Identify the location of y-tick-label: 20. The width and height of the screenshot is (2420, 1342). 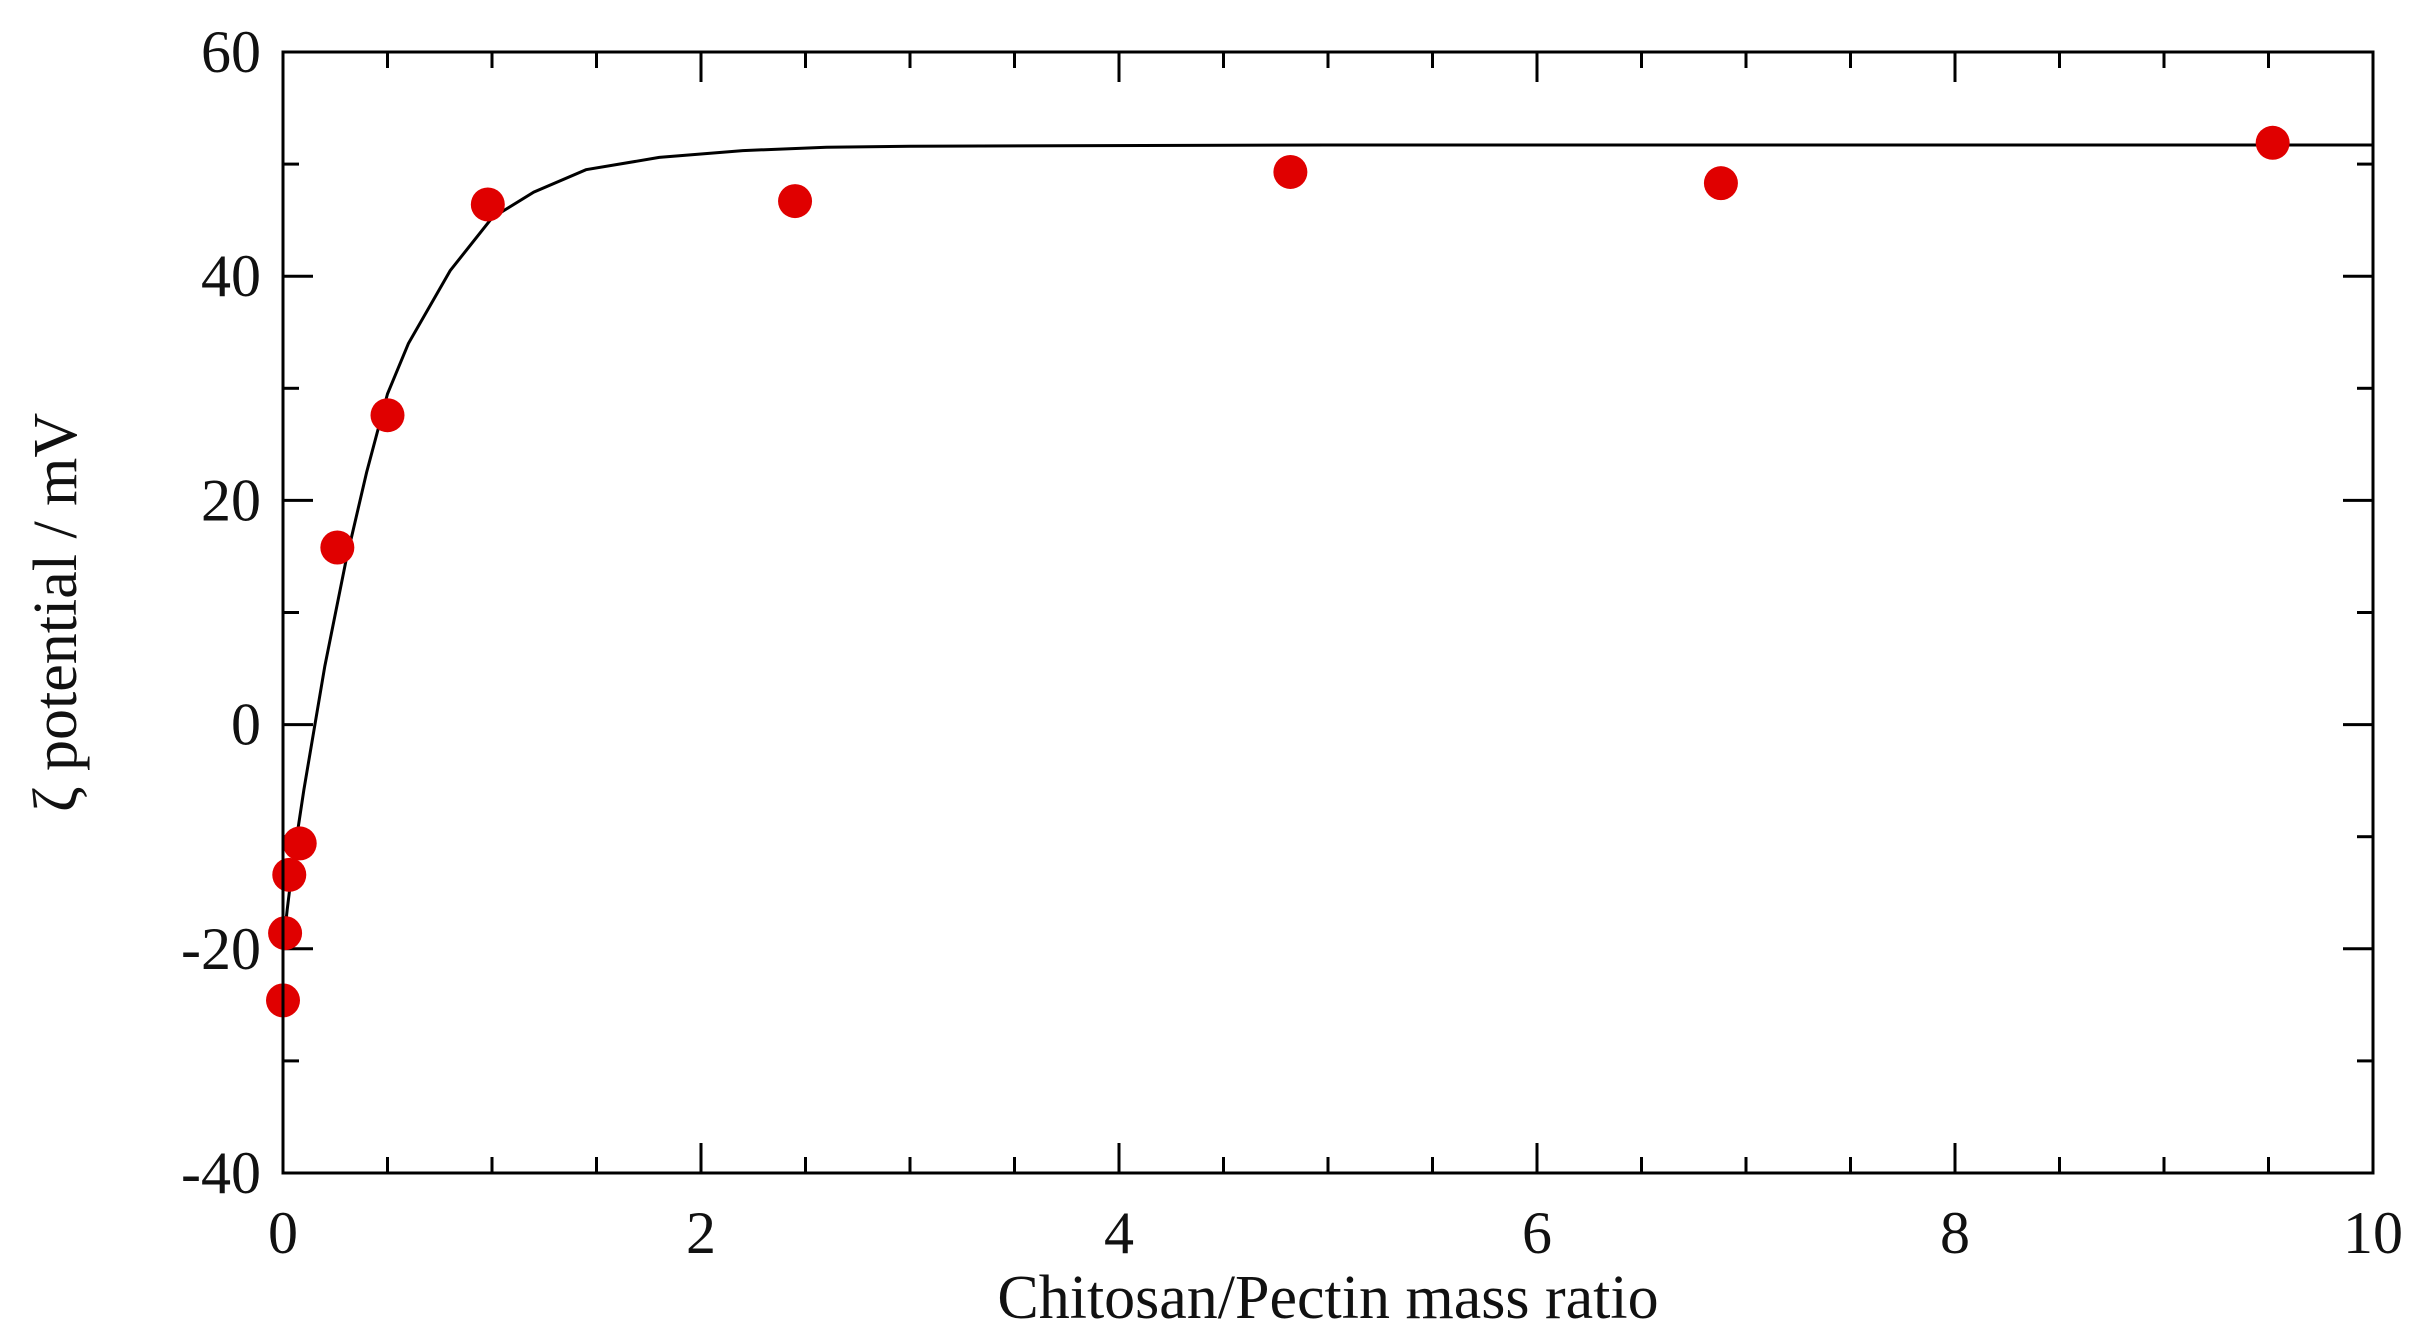
(231, 500).